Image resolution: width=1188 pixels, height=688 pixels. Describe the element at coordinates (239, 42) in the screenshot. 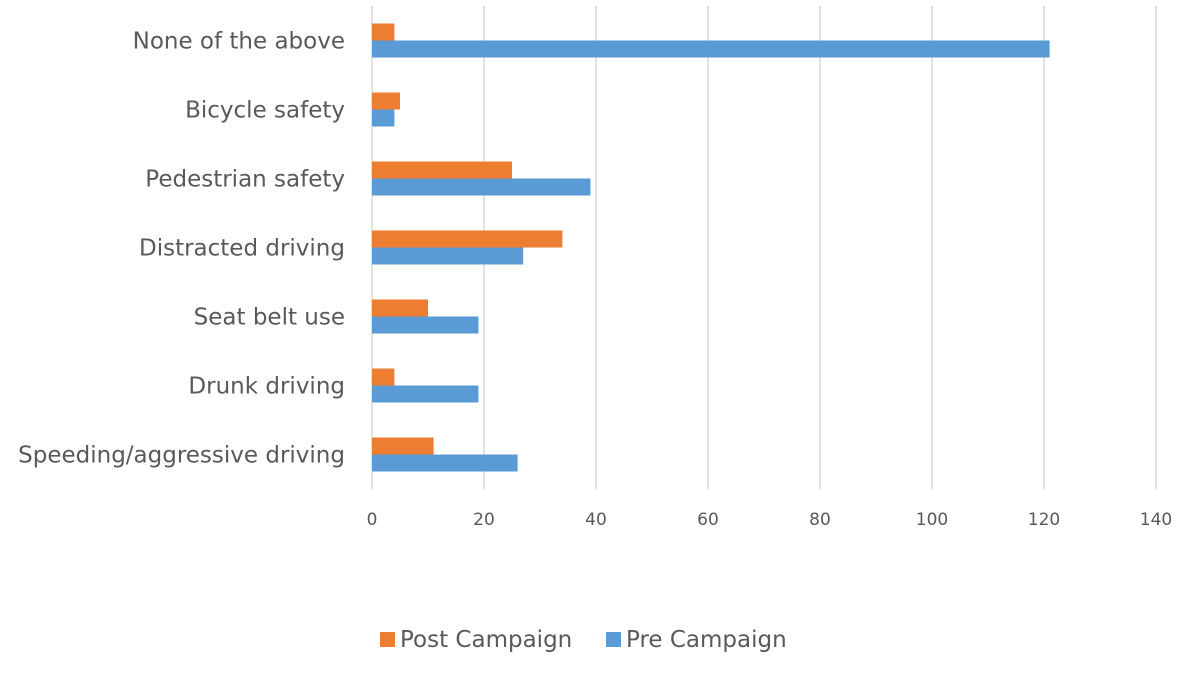

I see `category-label: None of the above` at that location.